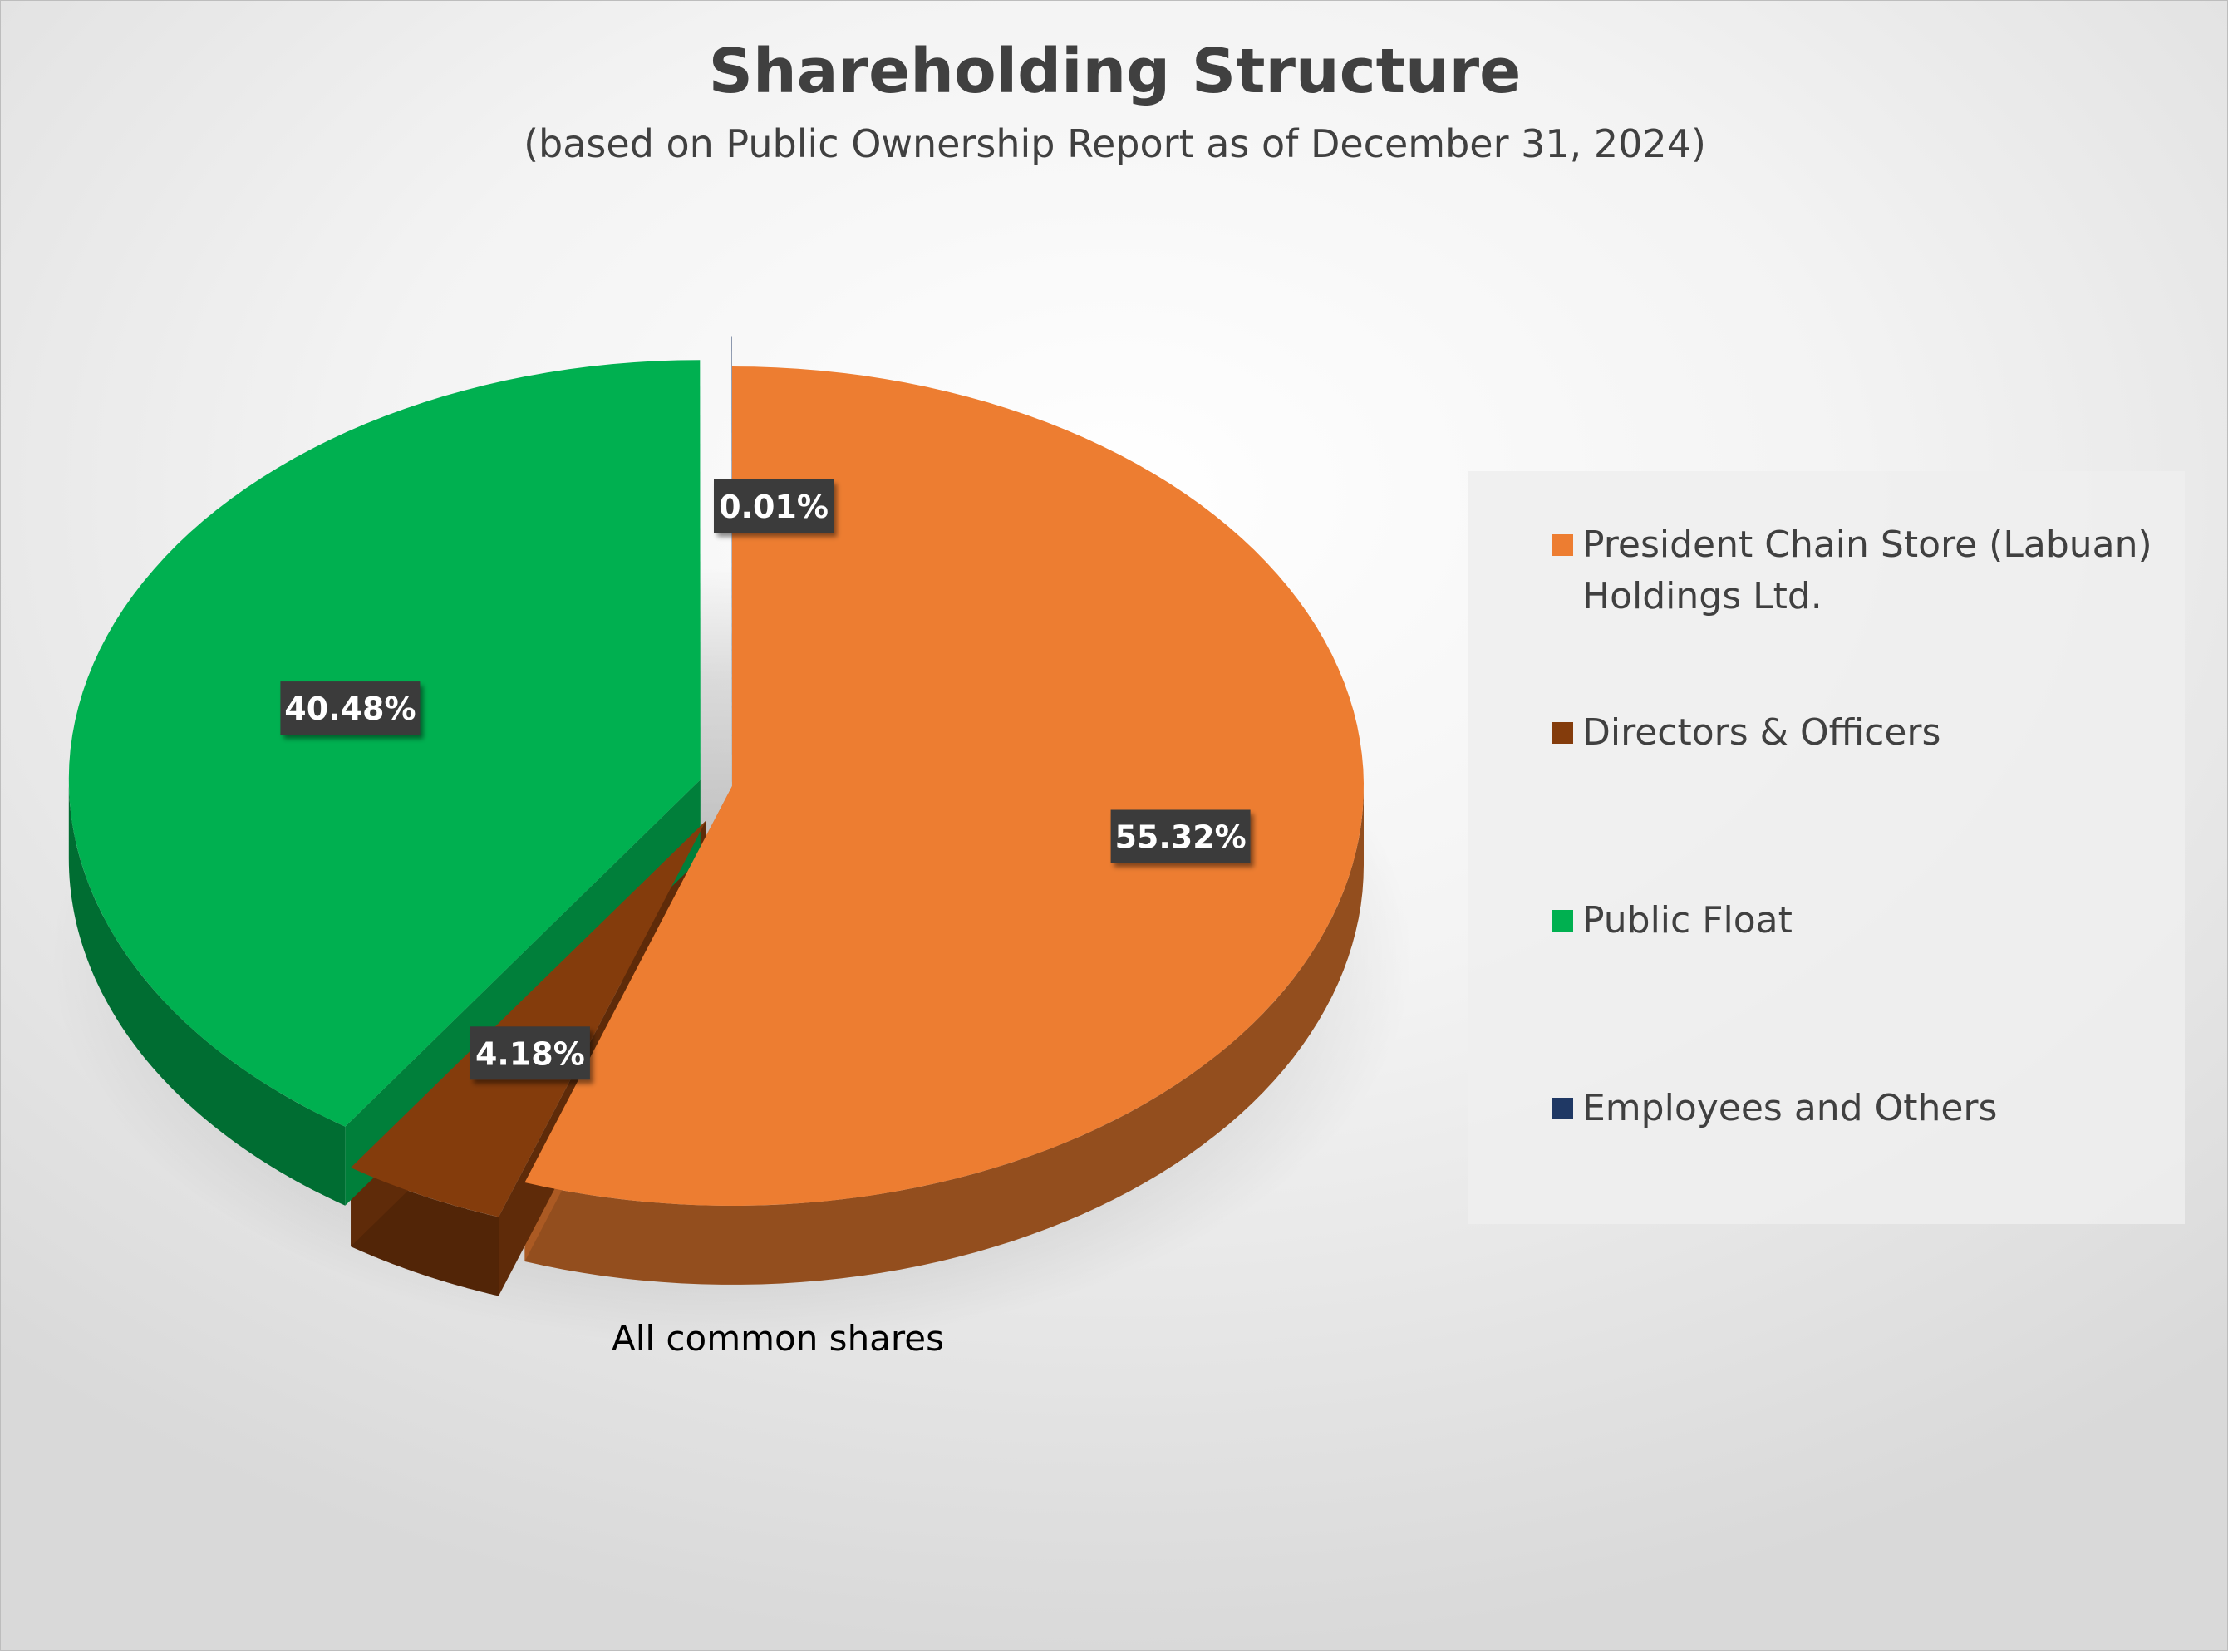 Image resolution: width=2228 pixels, height=1652 pixels. Describe the element at coordinates (1873, 1108) in the screenshot. I see `legend-label: Employees and Others` at that location.